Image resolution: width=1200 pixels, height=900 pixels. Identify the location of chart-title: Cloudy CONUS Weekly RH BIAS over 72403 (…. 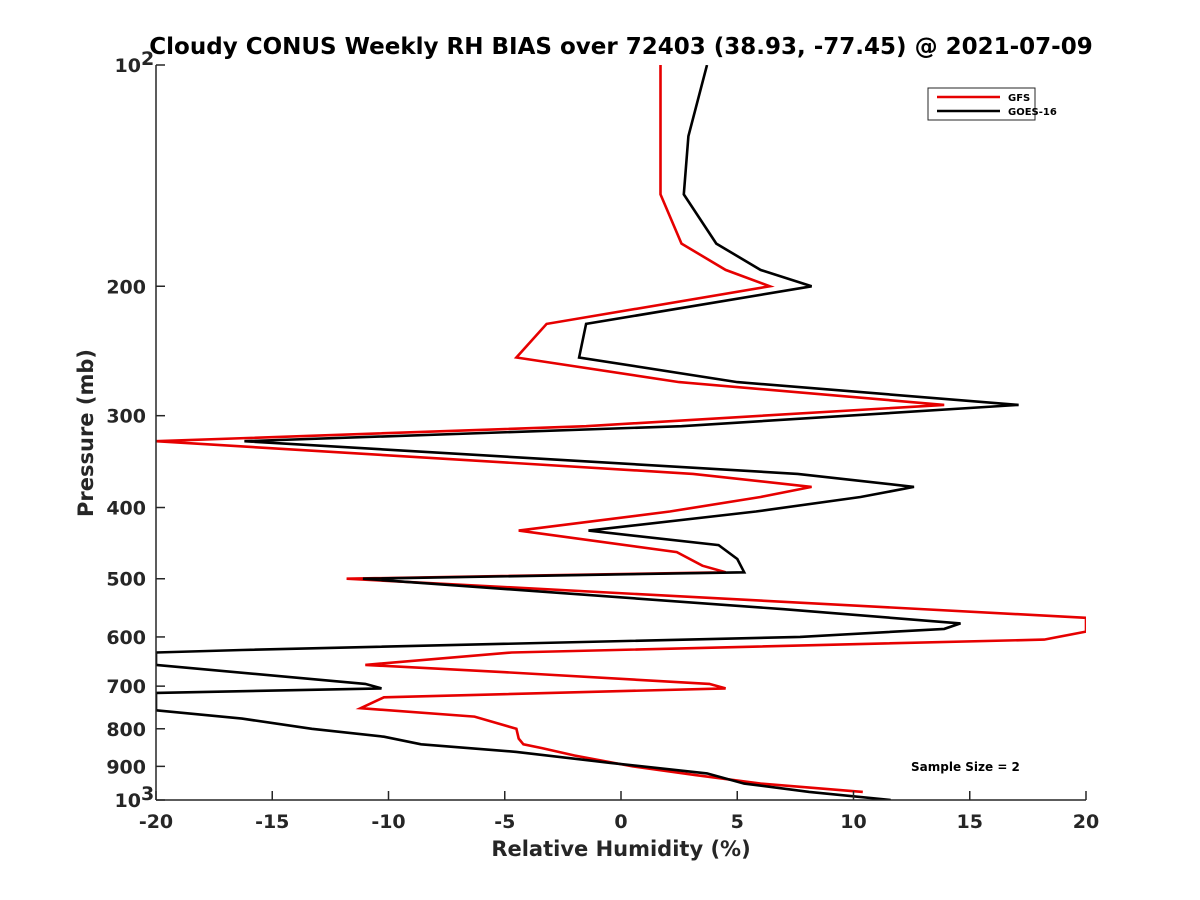
(620, 47).